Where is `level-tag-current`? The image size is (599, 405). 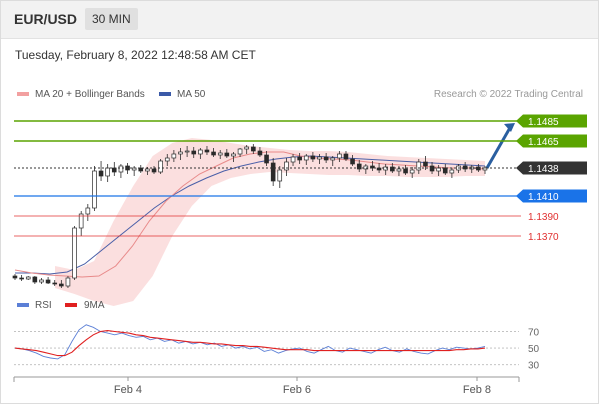 level-tag-current is located at coordinates (555, 168).